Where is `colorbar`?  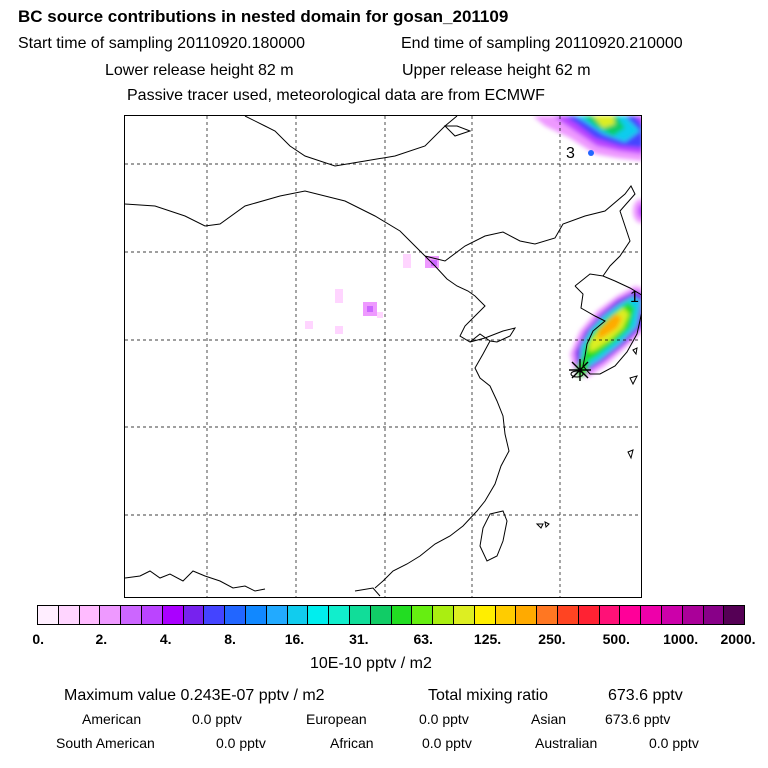
colorbar is located at coordinates (391, 615).